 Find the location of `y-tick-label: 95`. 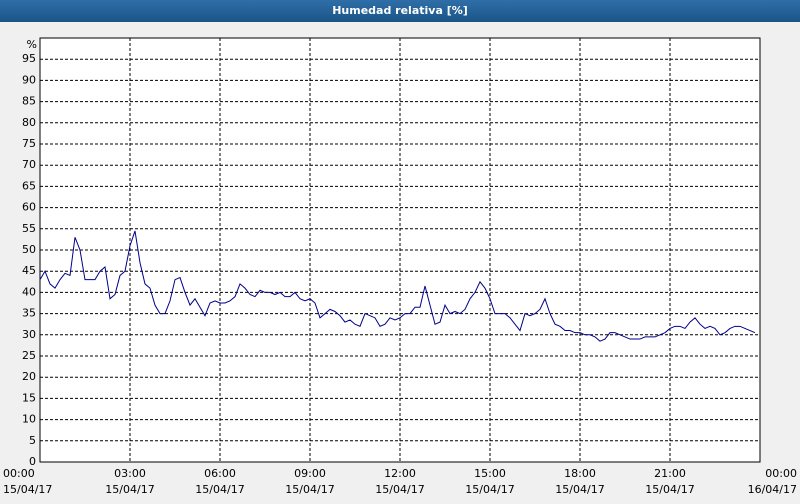

y-tick-label: 95 is located at coordinates (29, 58).